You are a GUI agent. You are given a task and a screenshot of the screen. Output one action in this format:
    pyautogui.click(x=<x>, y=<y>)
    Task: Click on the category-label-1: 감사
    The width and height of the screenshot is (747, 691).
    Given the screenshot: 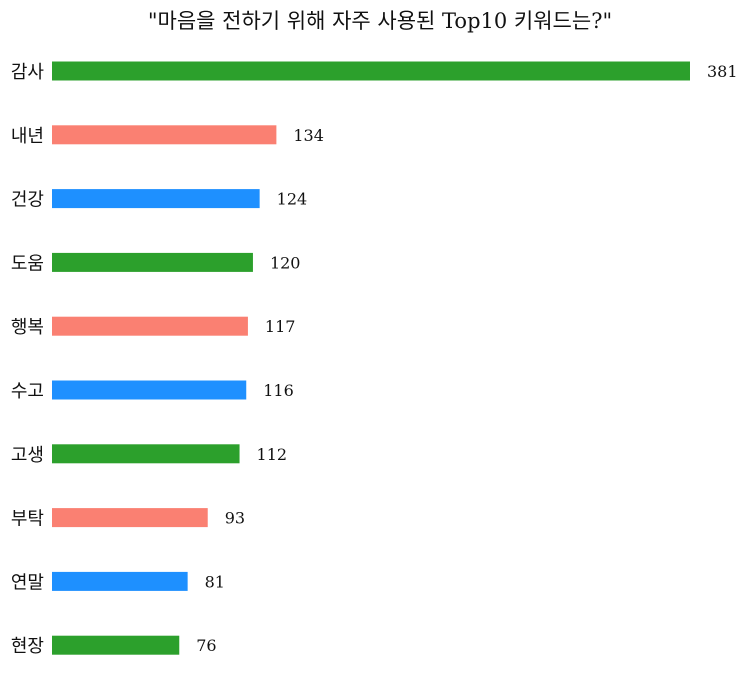 What is the action you would take?
    pyautogui.click(x=28, y=72)
    